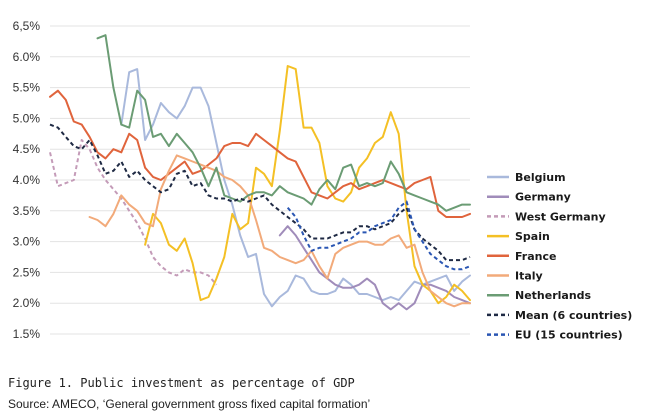 This screenshot has height=420, width=660. What do you see at coordinates (27, 303) in the screenshot?
I see `y-tick-label: 2.0%` at bounding box center [27, 303].